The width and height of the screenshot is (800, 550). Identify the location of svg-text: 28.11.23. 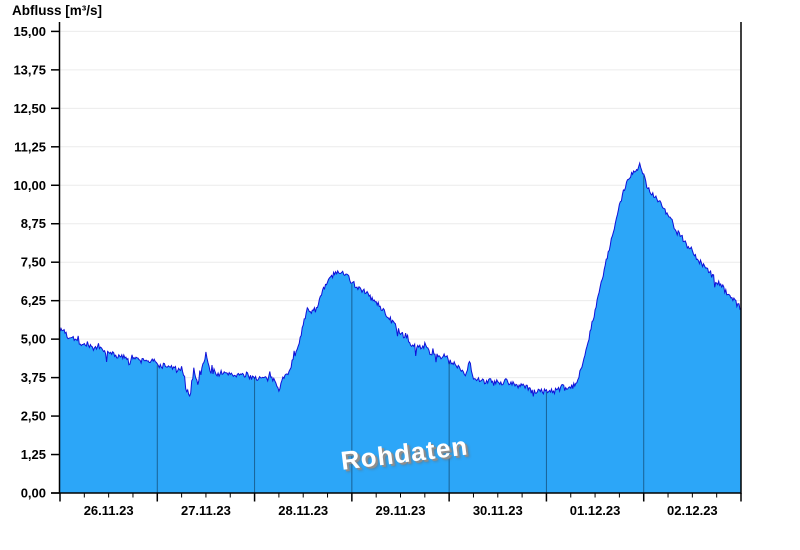
(303, 510).